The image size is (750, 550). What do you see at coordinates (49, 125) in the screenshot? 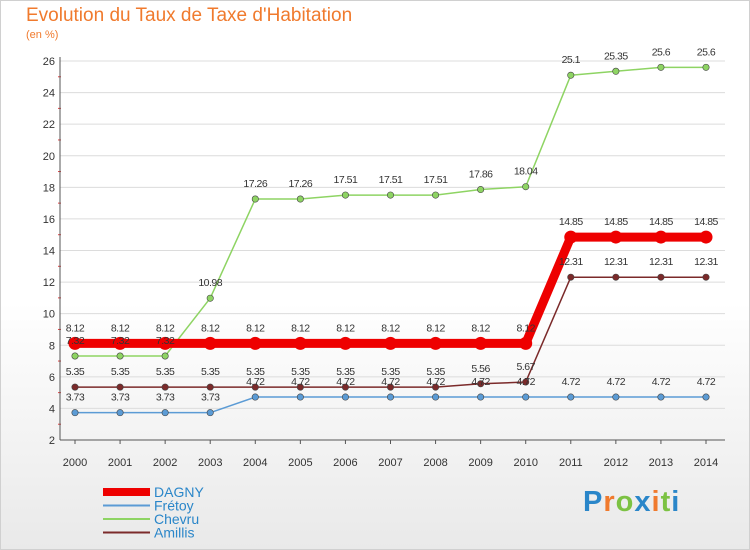
I see `y-tick-label: 22` at bounding box center [49, 125].